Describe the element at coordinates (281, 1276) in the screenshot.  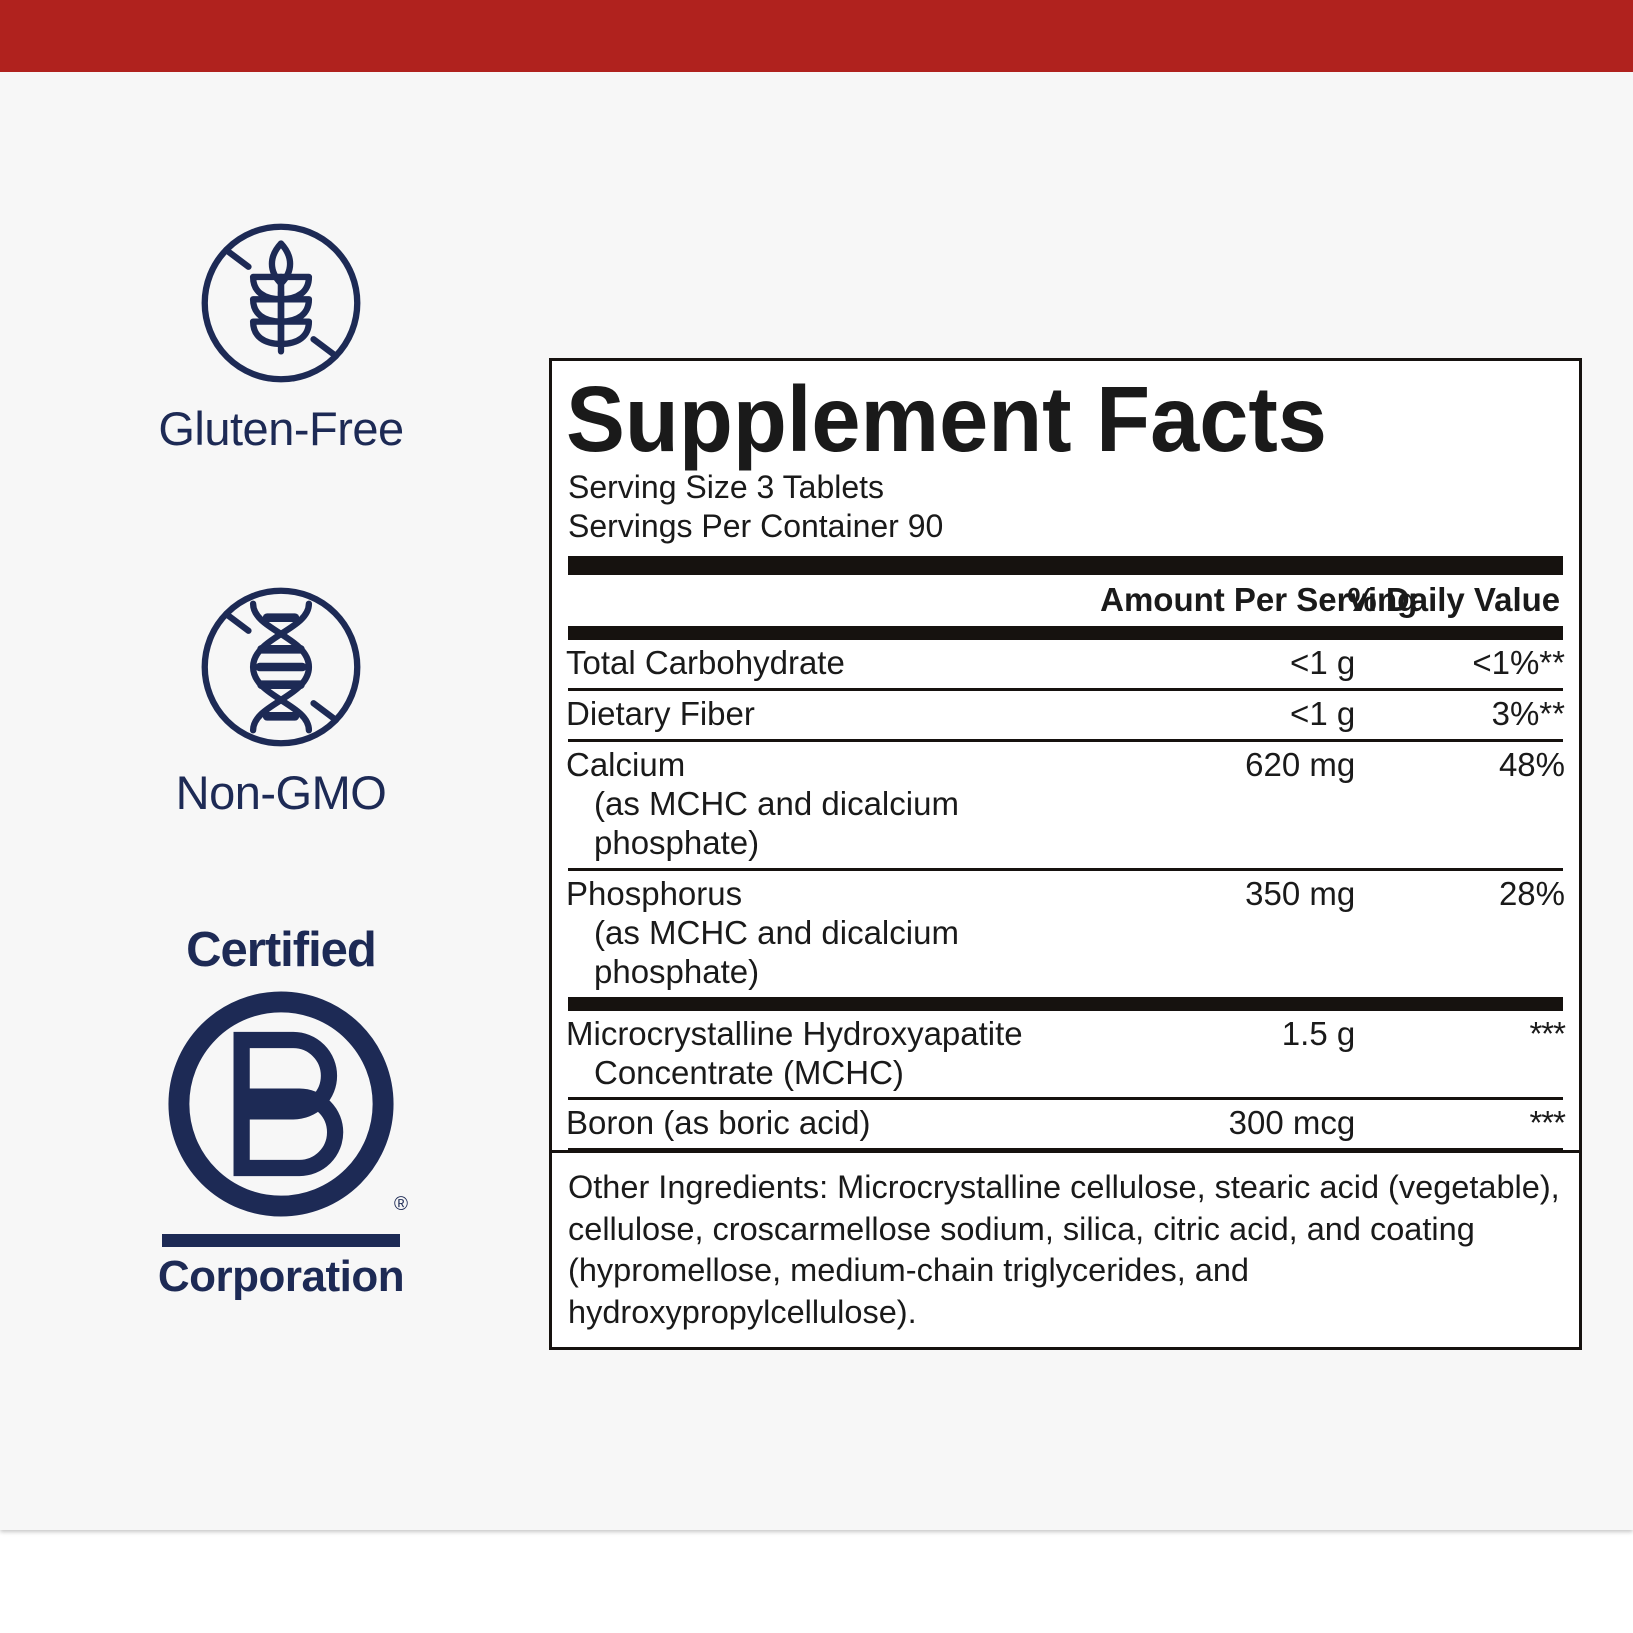
I see `bcorp-corporation-label: Corporation` at that location.